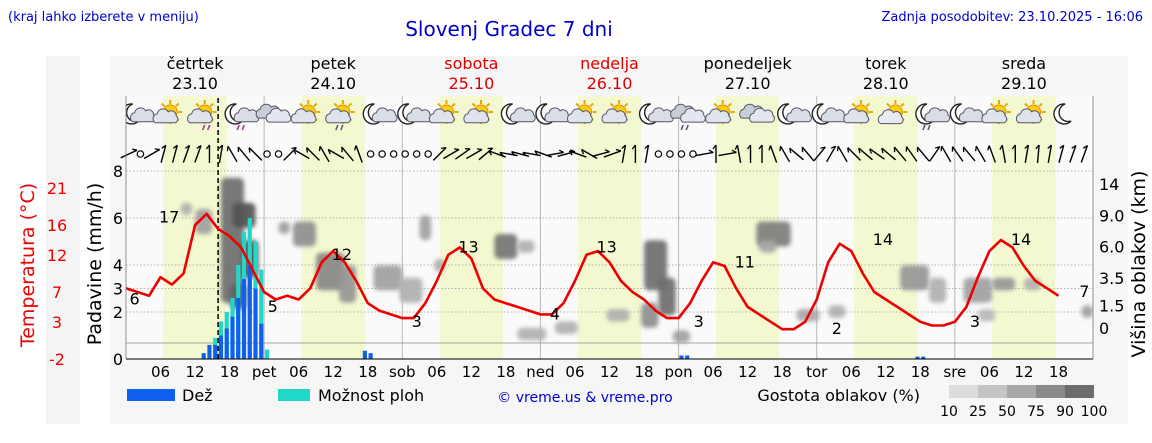  What do you see at coordinates (885, 372) in the screenshot?
I see `x-tick-label: 12` at bounding box center [885, 372].